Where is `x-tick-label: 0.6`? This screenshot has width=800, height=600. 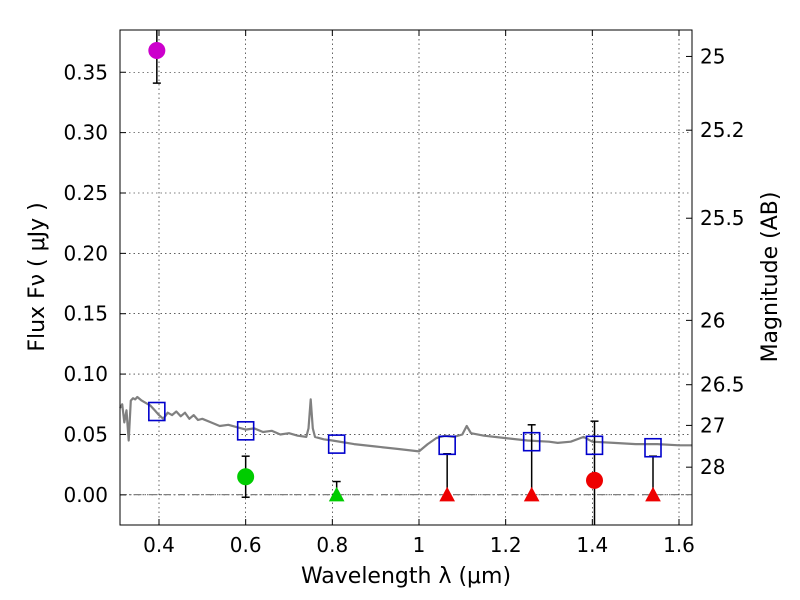 x-tick-label: 0.6 is located at coordinates (246, 545).